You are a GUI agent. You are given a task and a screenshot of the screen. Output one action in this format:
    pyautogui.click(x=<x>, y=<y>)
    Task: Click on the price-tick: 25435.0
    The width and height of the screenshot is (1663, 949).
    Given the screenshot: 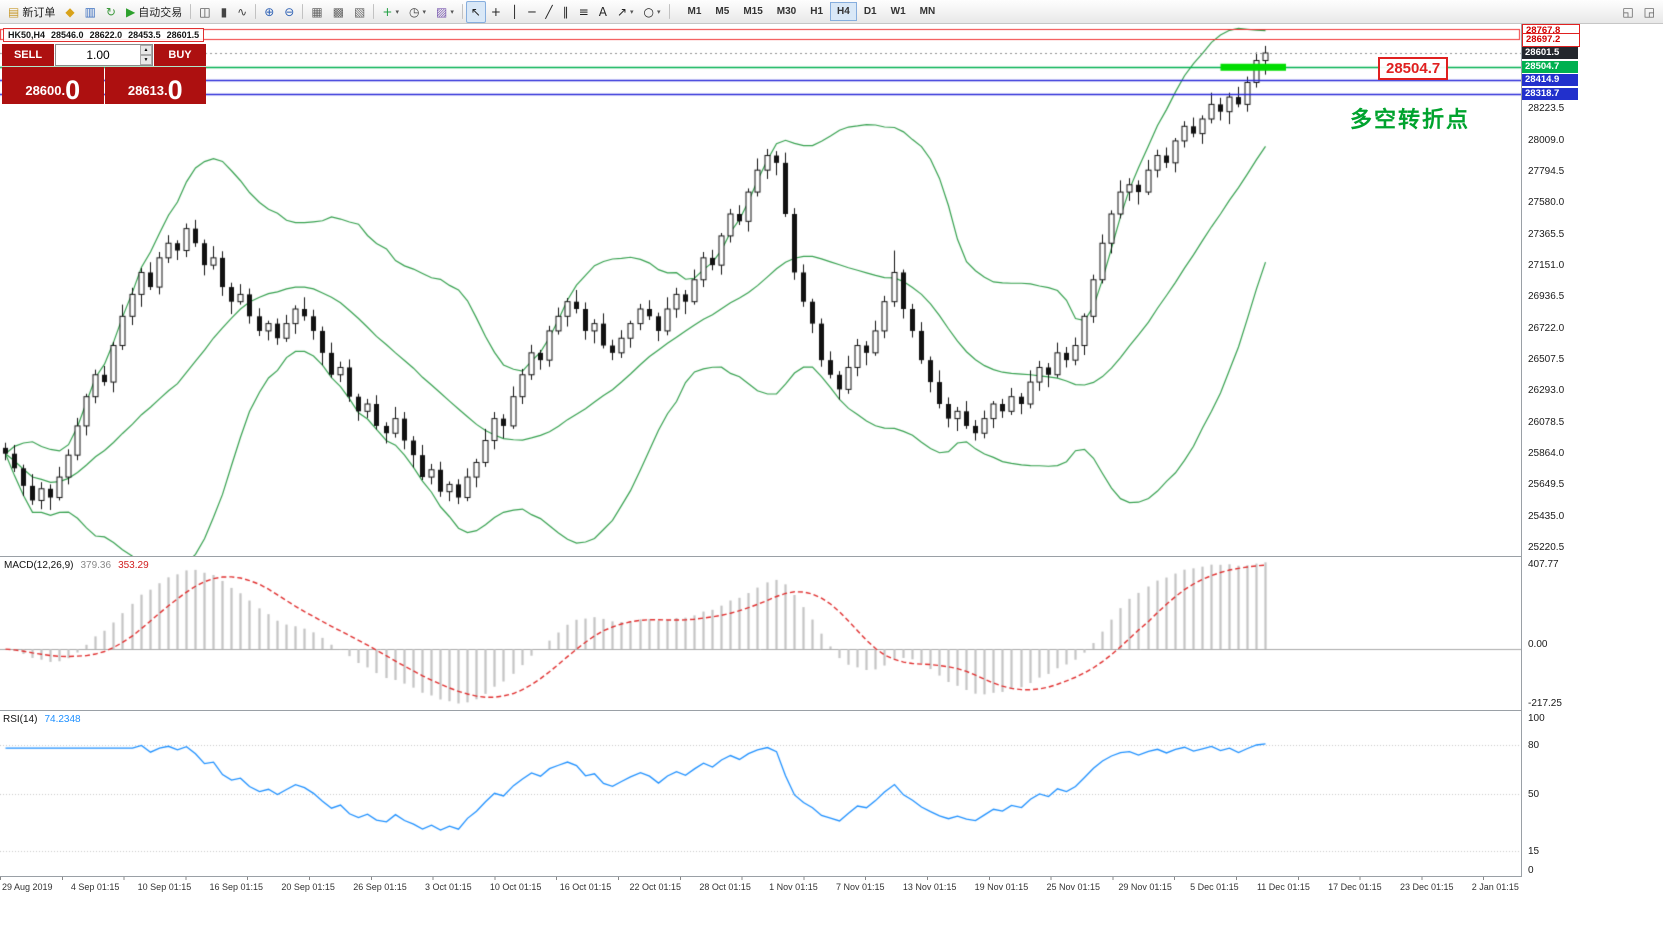 What is the action you would take?
    pyautogui.click(x=1546, y=516)
    